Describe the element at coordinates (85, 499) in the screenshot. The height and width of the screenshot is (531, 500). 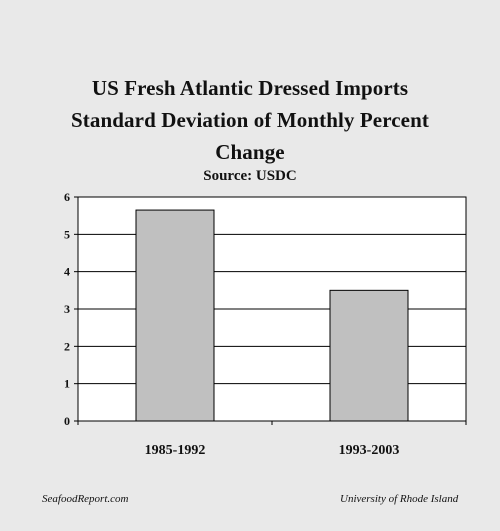
I see `footer-source-site: SeafoodReport.com` at that location.